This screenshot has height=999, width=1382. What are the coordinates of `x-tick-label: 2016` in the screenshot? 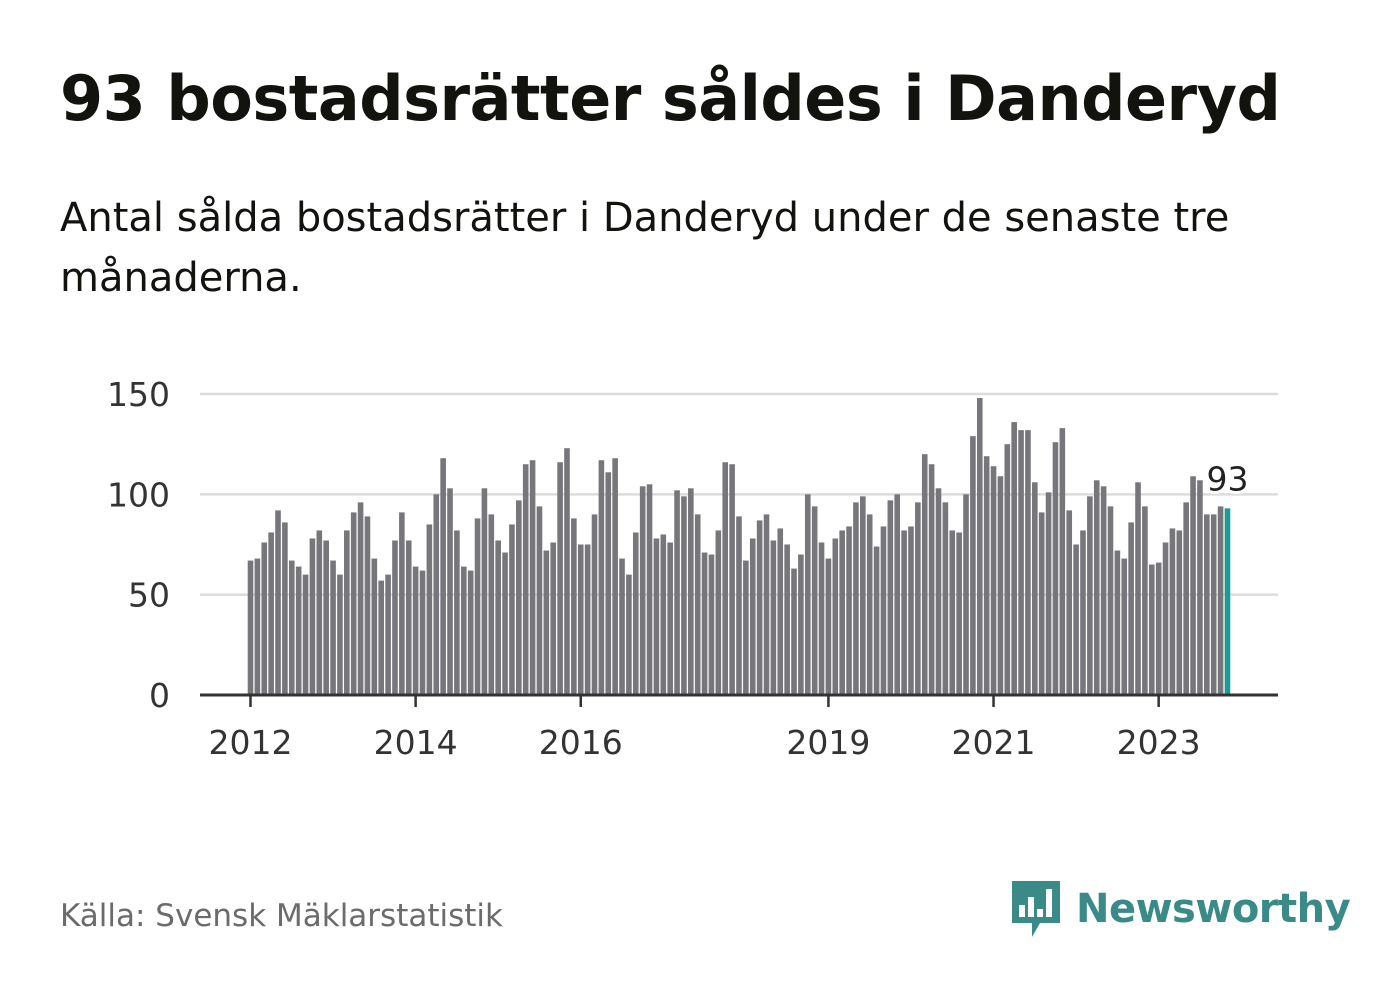 It's located at (581, 742).